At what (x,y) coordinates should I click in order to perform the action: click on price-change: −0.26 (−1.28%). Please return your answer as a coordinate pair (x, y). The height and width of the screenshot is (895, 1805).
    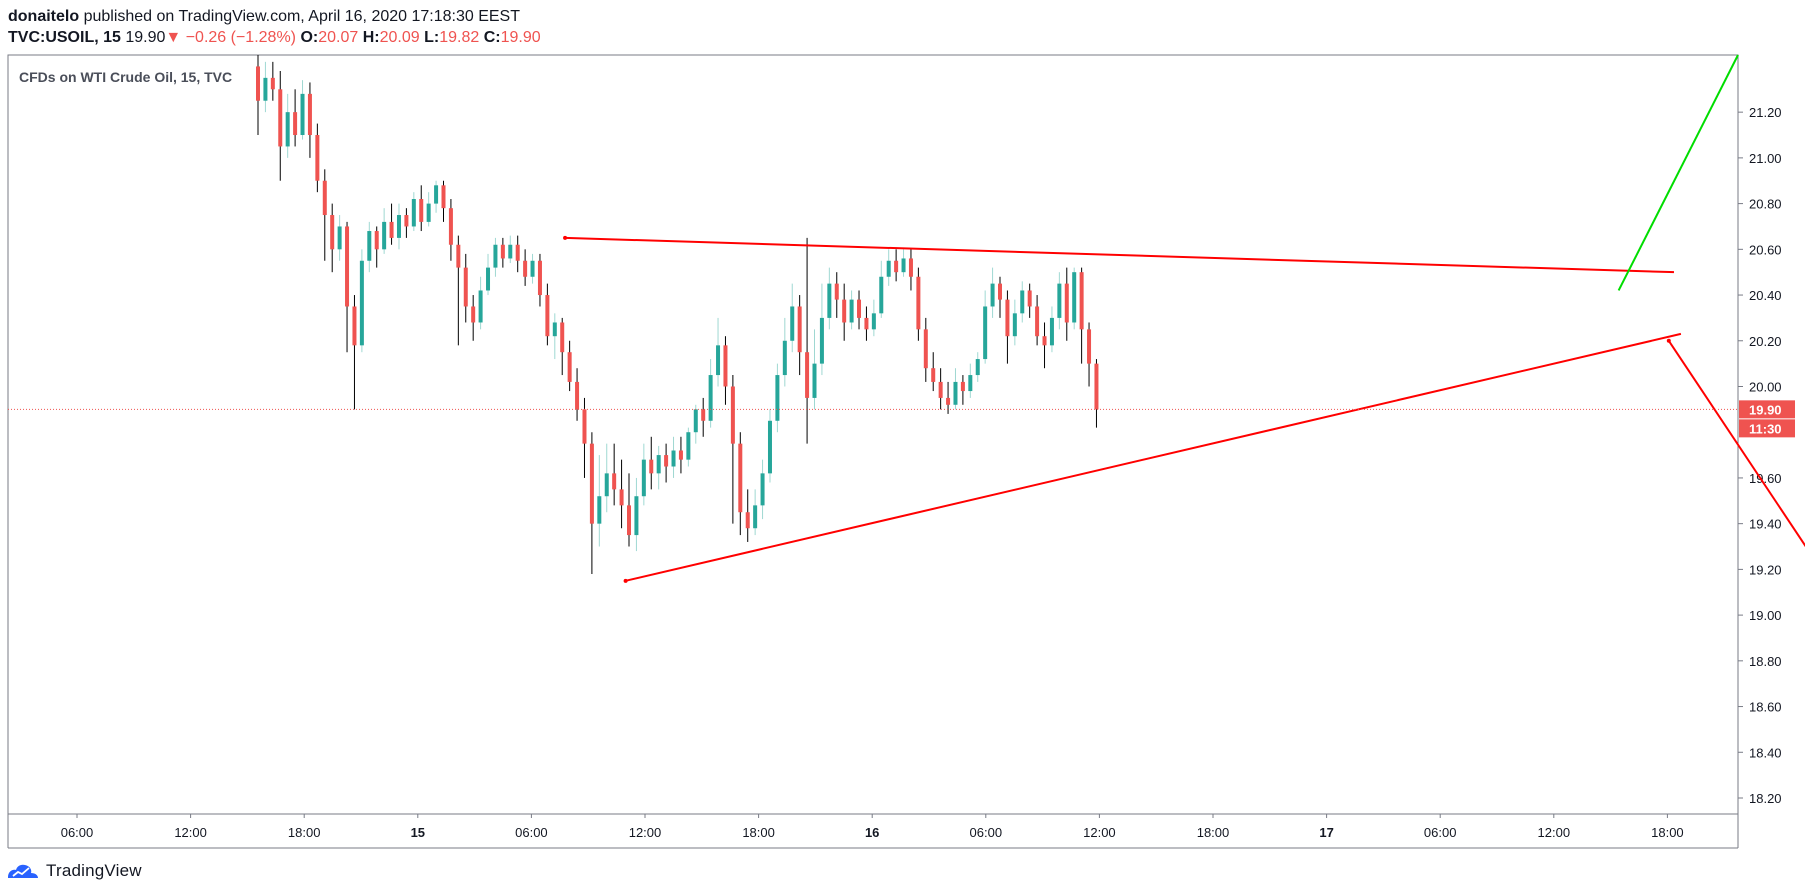
    Looking at the image, I should click on (240, 37).